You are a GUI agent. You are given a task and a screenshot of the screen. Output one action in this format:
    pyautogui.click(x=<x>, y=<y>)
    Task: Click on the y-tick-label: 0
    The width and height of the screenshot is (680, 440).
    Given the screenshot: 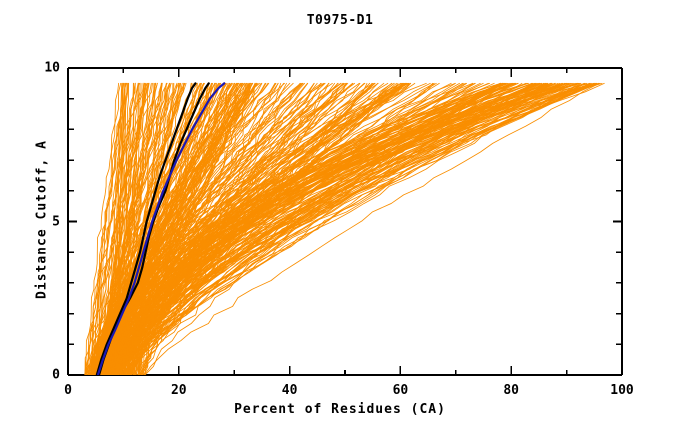 What is the action you would take?
    pyautogui.click(x=56, y=375)
    